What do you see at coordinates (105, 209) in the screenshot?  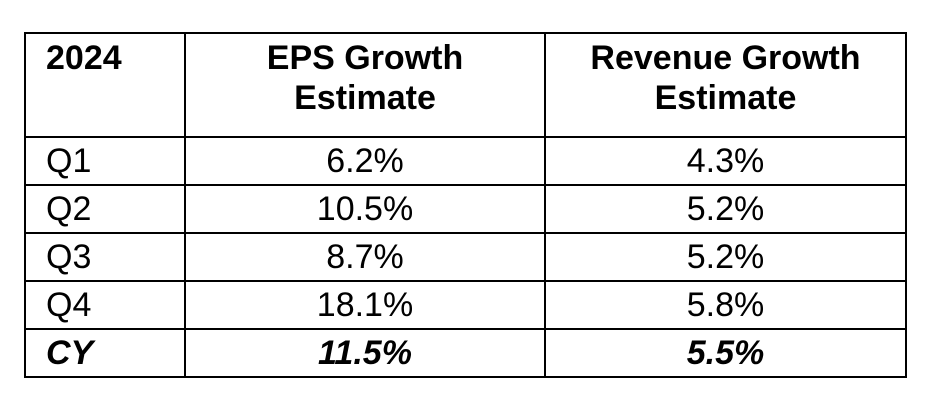 I see `row-period-cell: Q2` at bounding box center [105, 209].